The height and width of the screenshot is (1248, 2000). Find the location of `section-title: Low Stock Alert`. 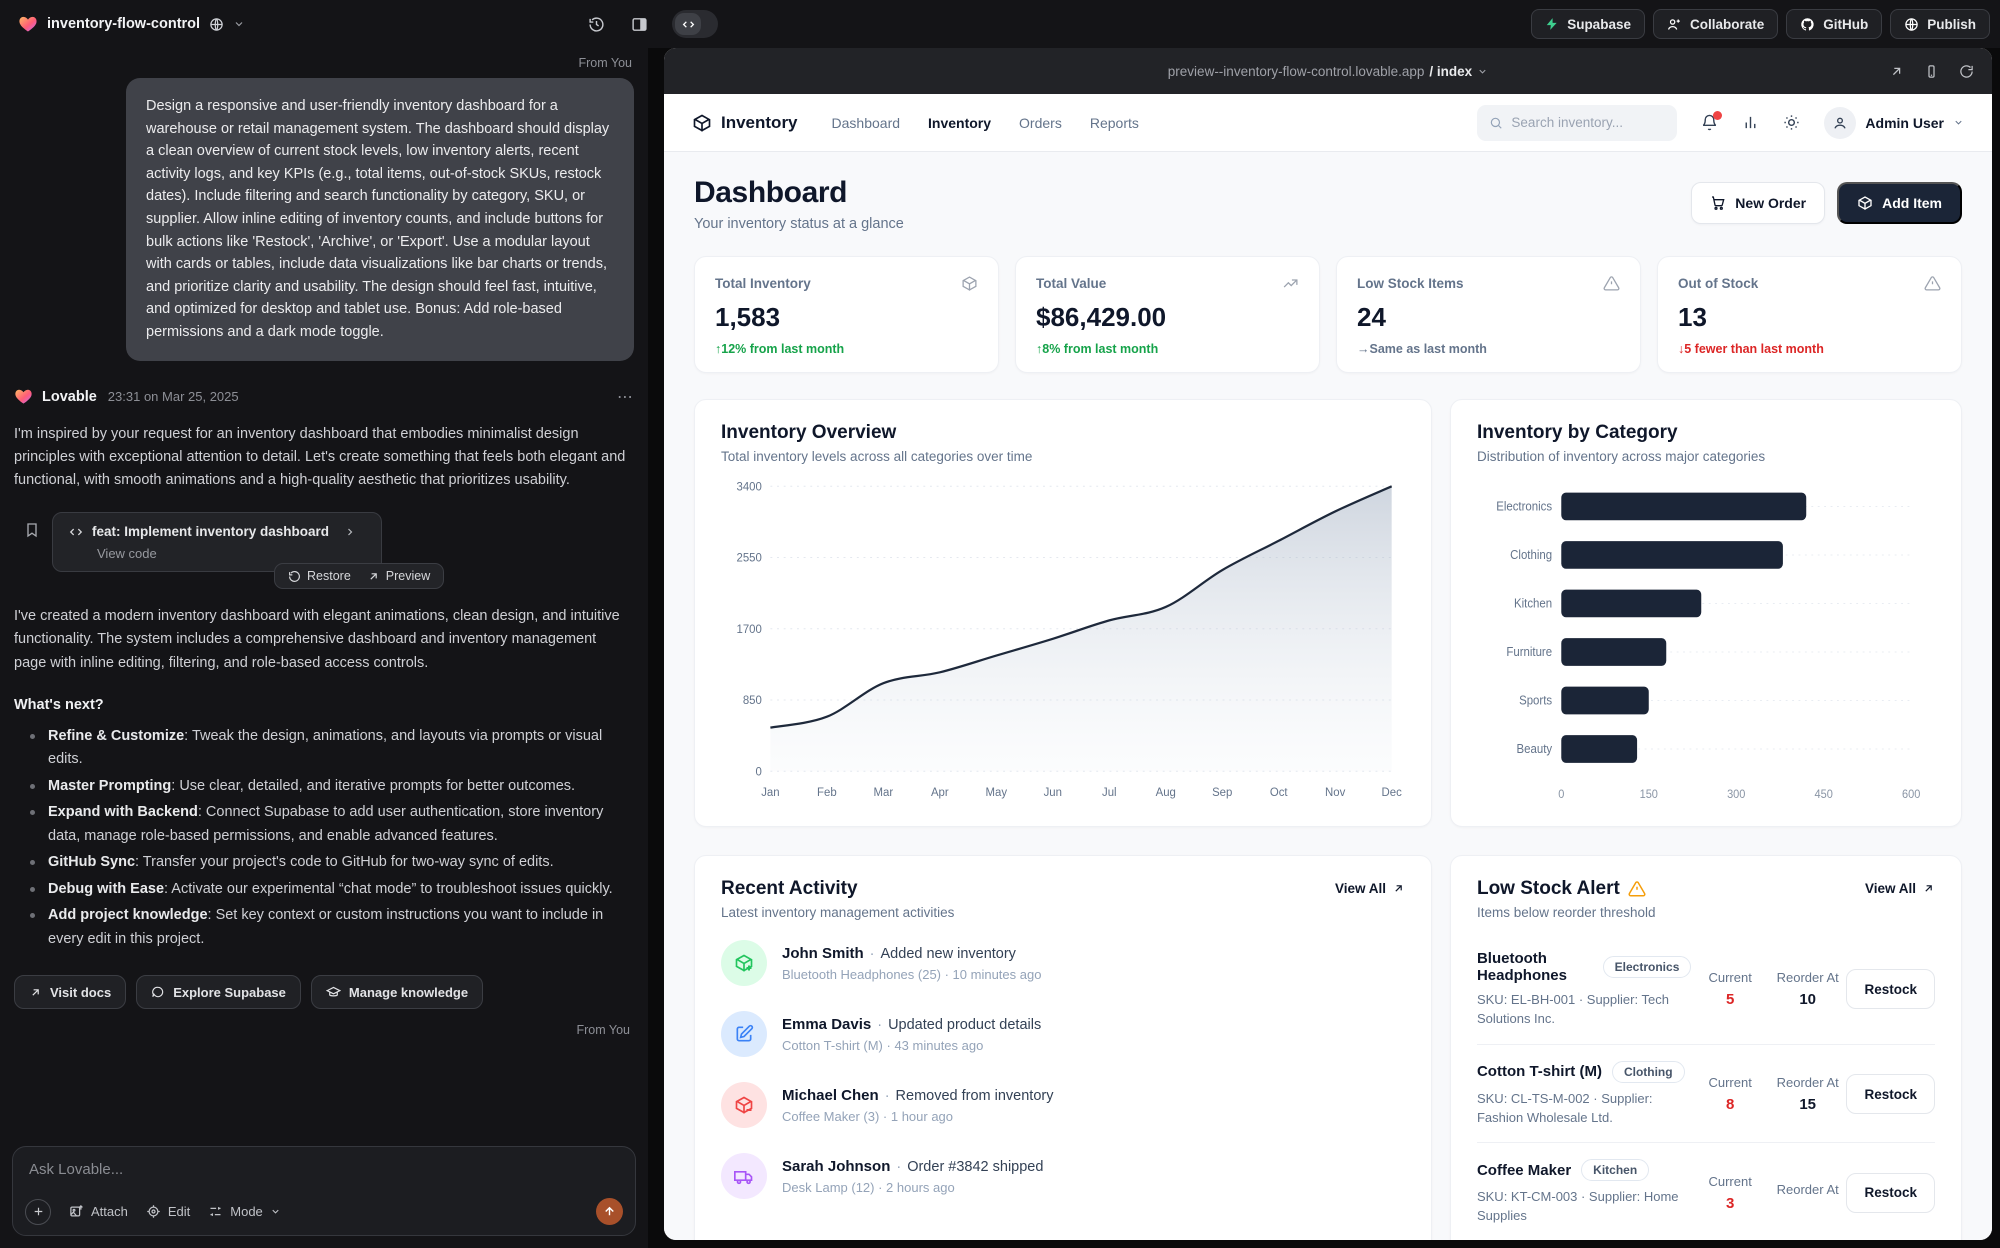

section-title: Low Stock Alert is located at coordinates (1548, 888).